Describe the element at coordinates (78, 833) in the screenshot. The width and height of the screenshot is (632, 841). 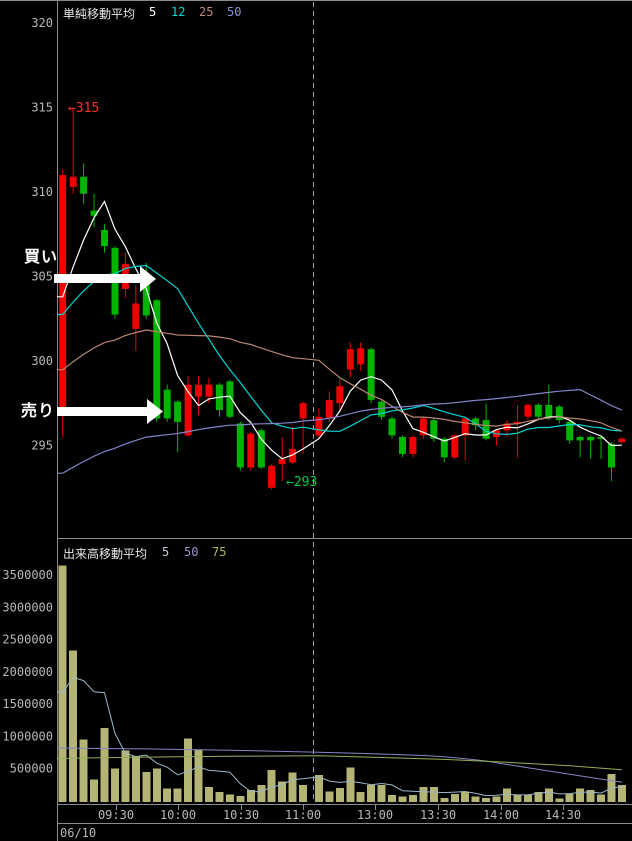
I see `date-label: 06/10` at that location.